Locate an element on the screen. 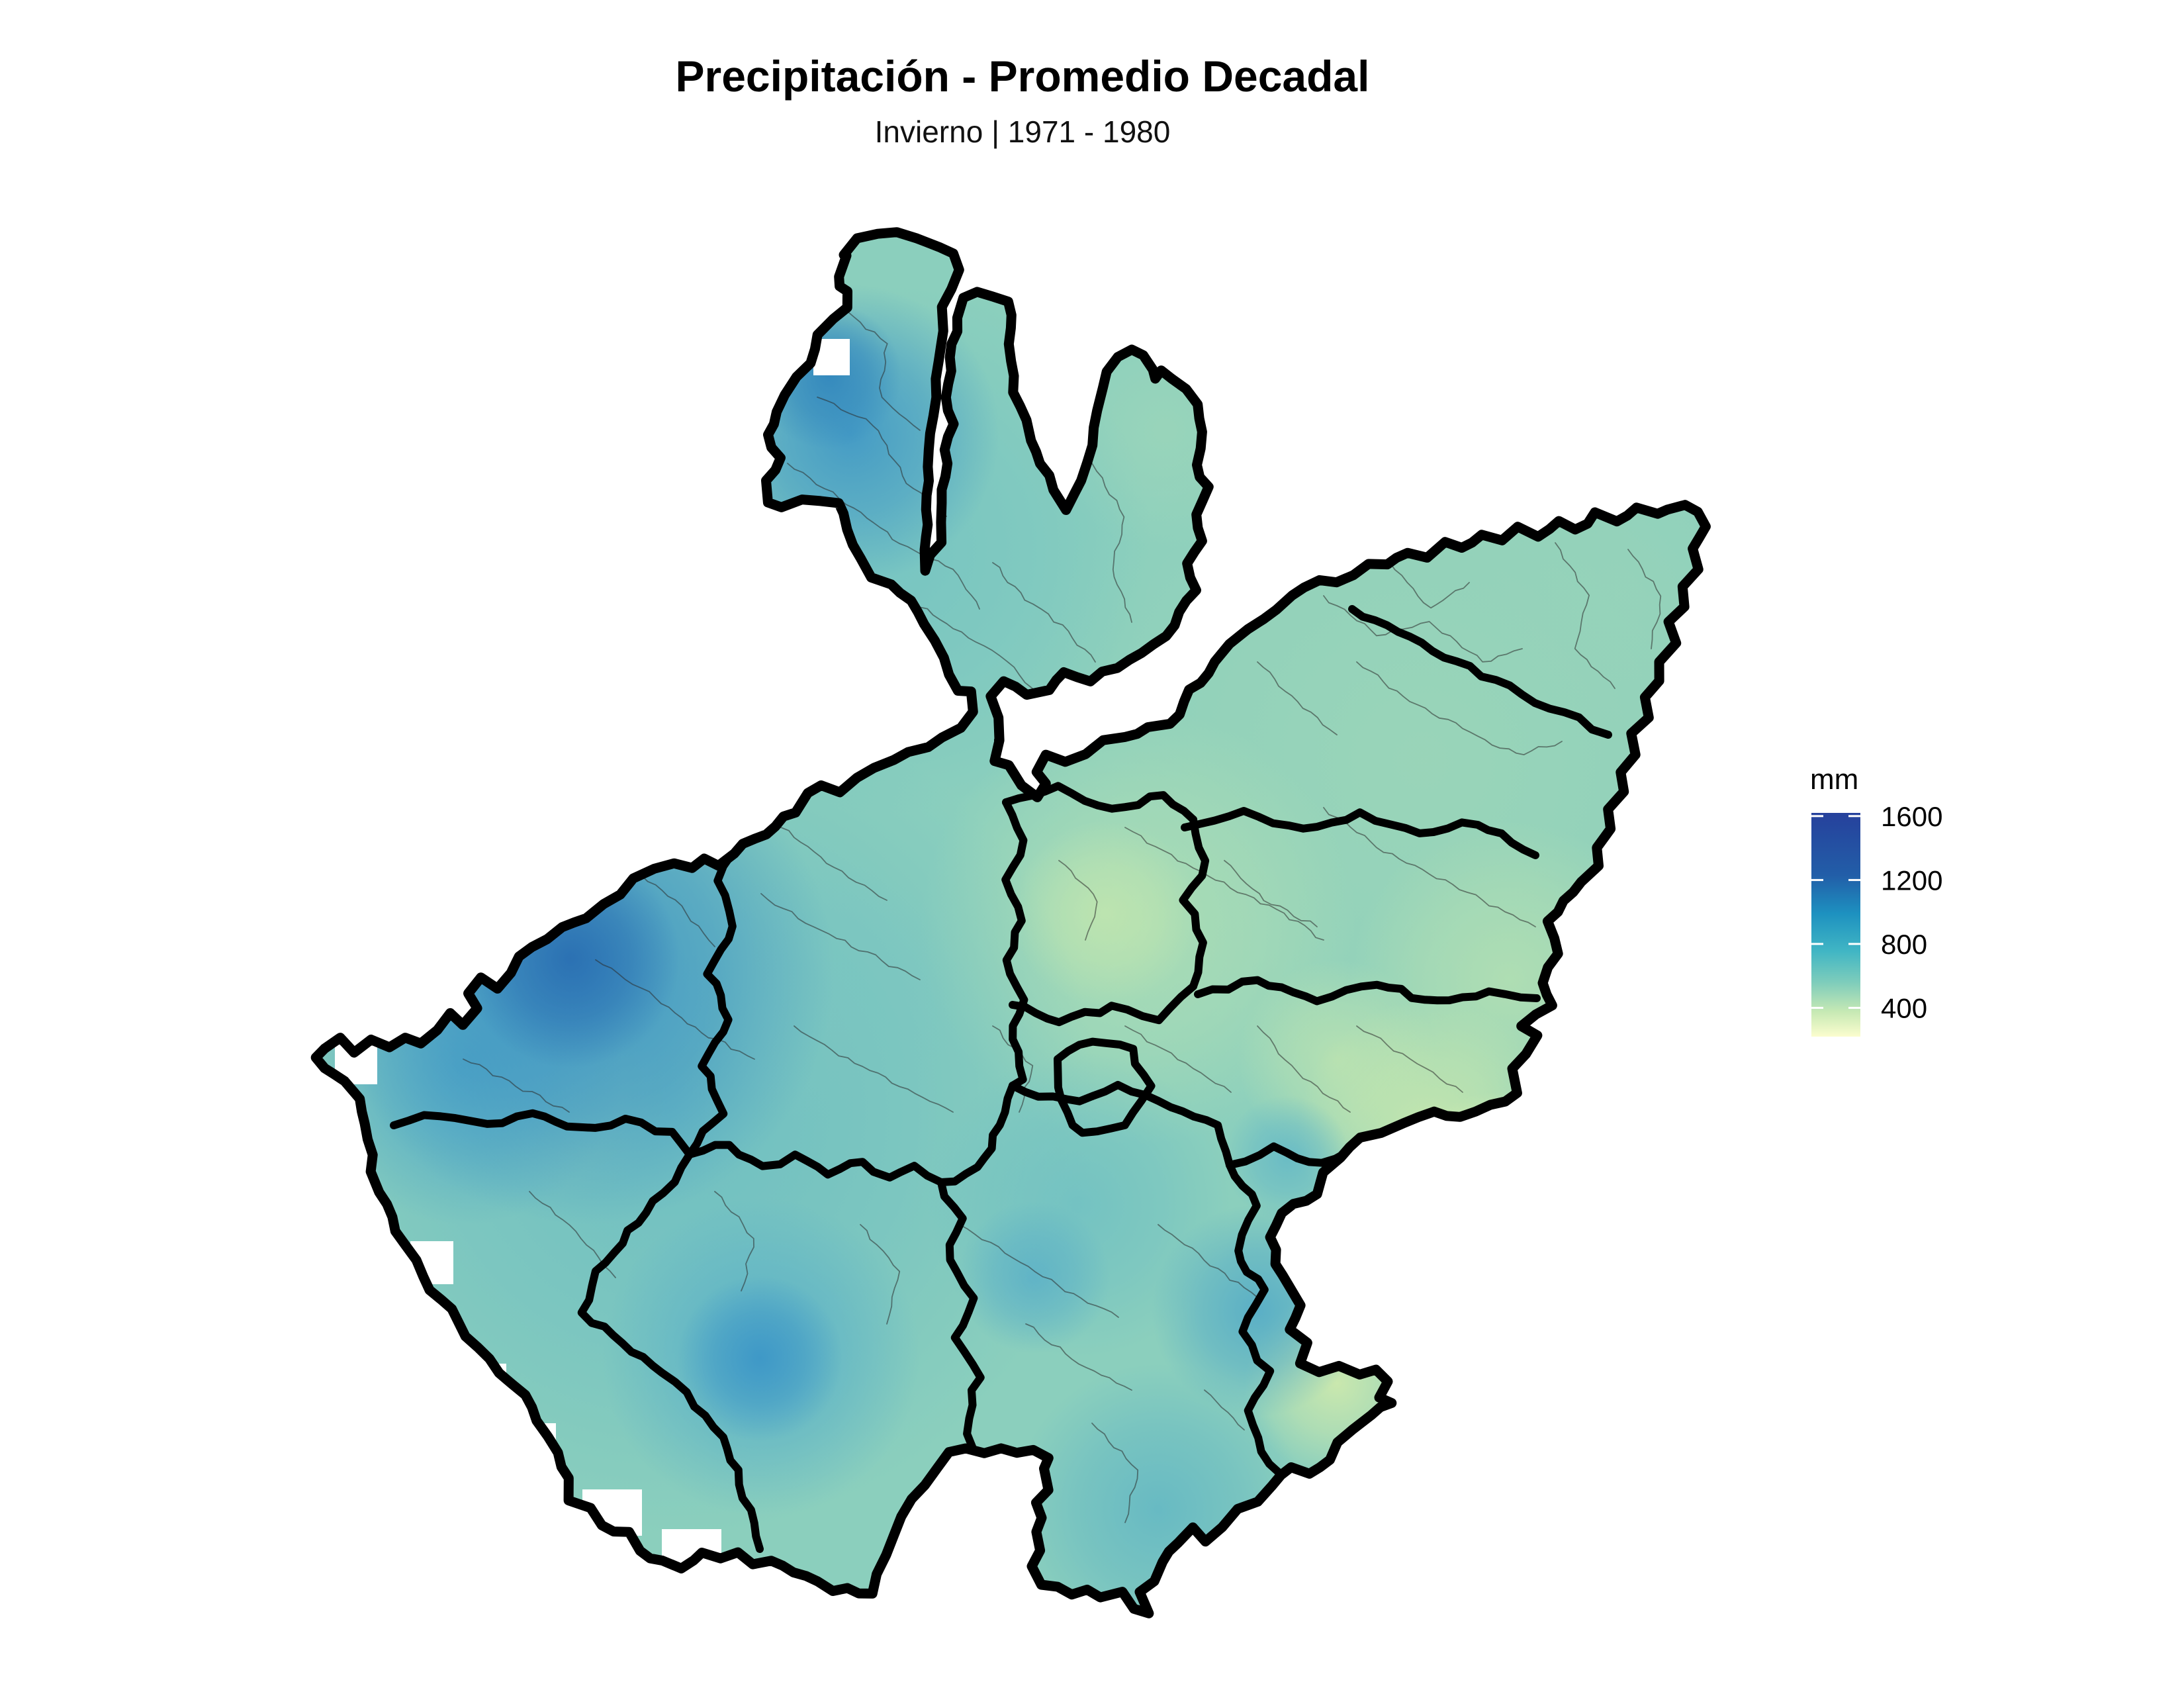 Image resolution: width=2184 pixels, height=1688 pixels. page-subtitle: Invierno | 1971 - 1980 is located at coordinates (1023, 132).